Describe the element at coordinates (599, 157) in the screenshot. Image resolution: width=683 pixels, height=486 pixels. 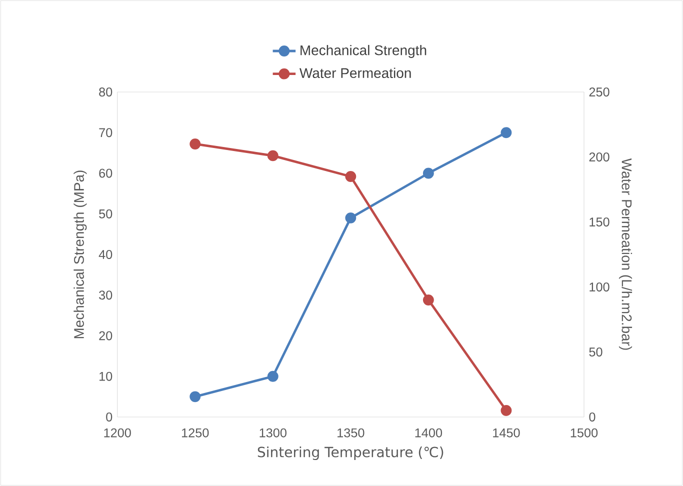
I see `y2-tick-label: 200` at that location.